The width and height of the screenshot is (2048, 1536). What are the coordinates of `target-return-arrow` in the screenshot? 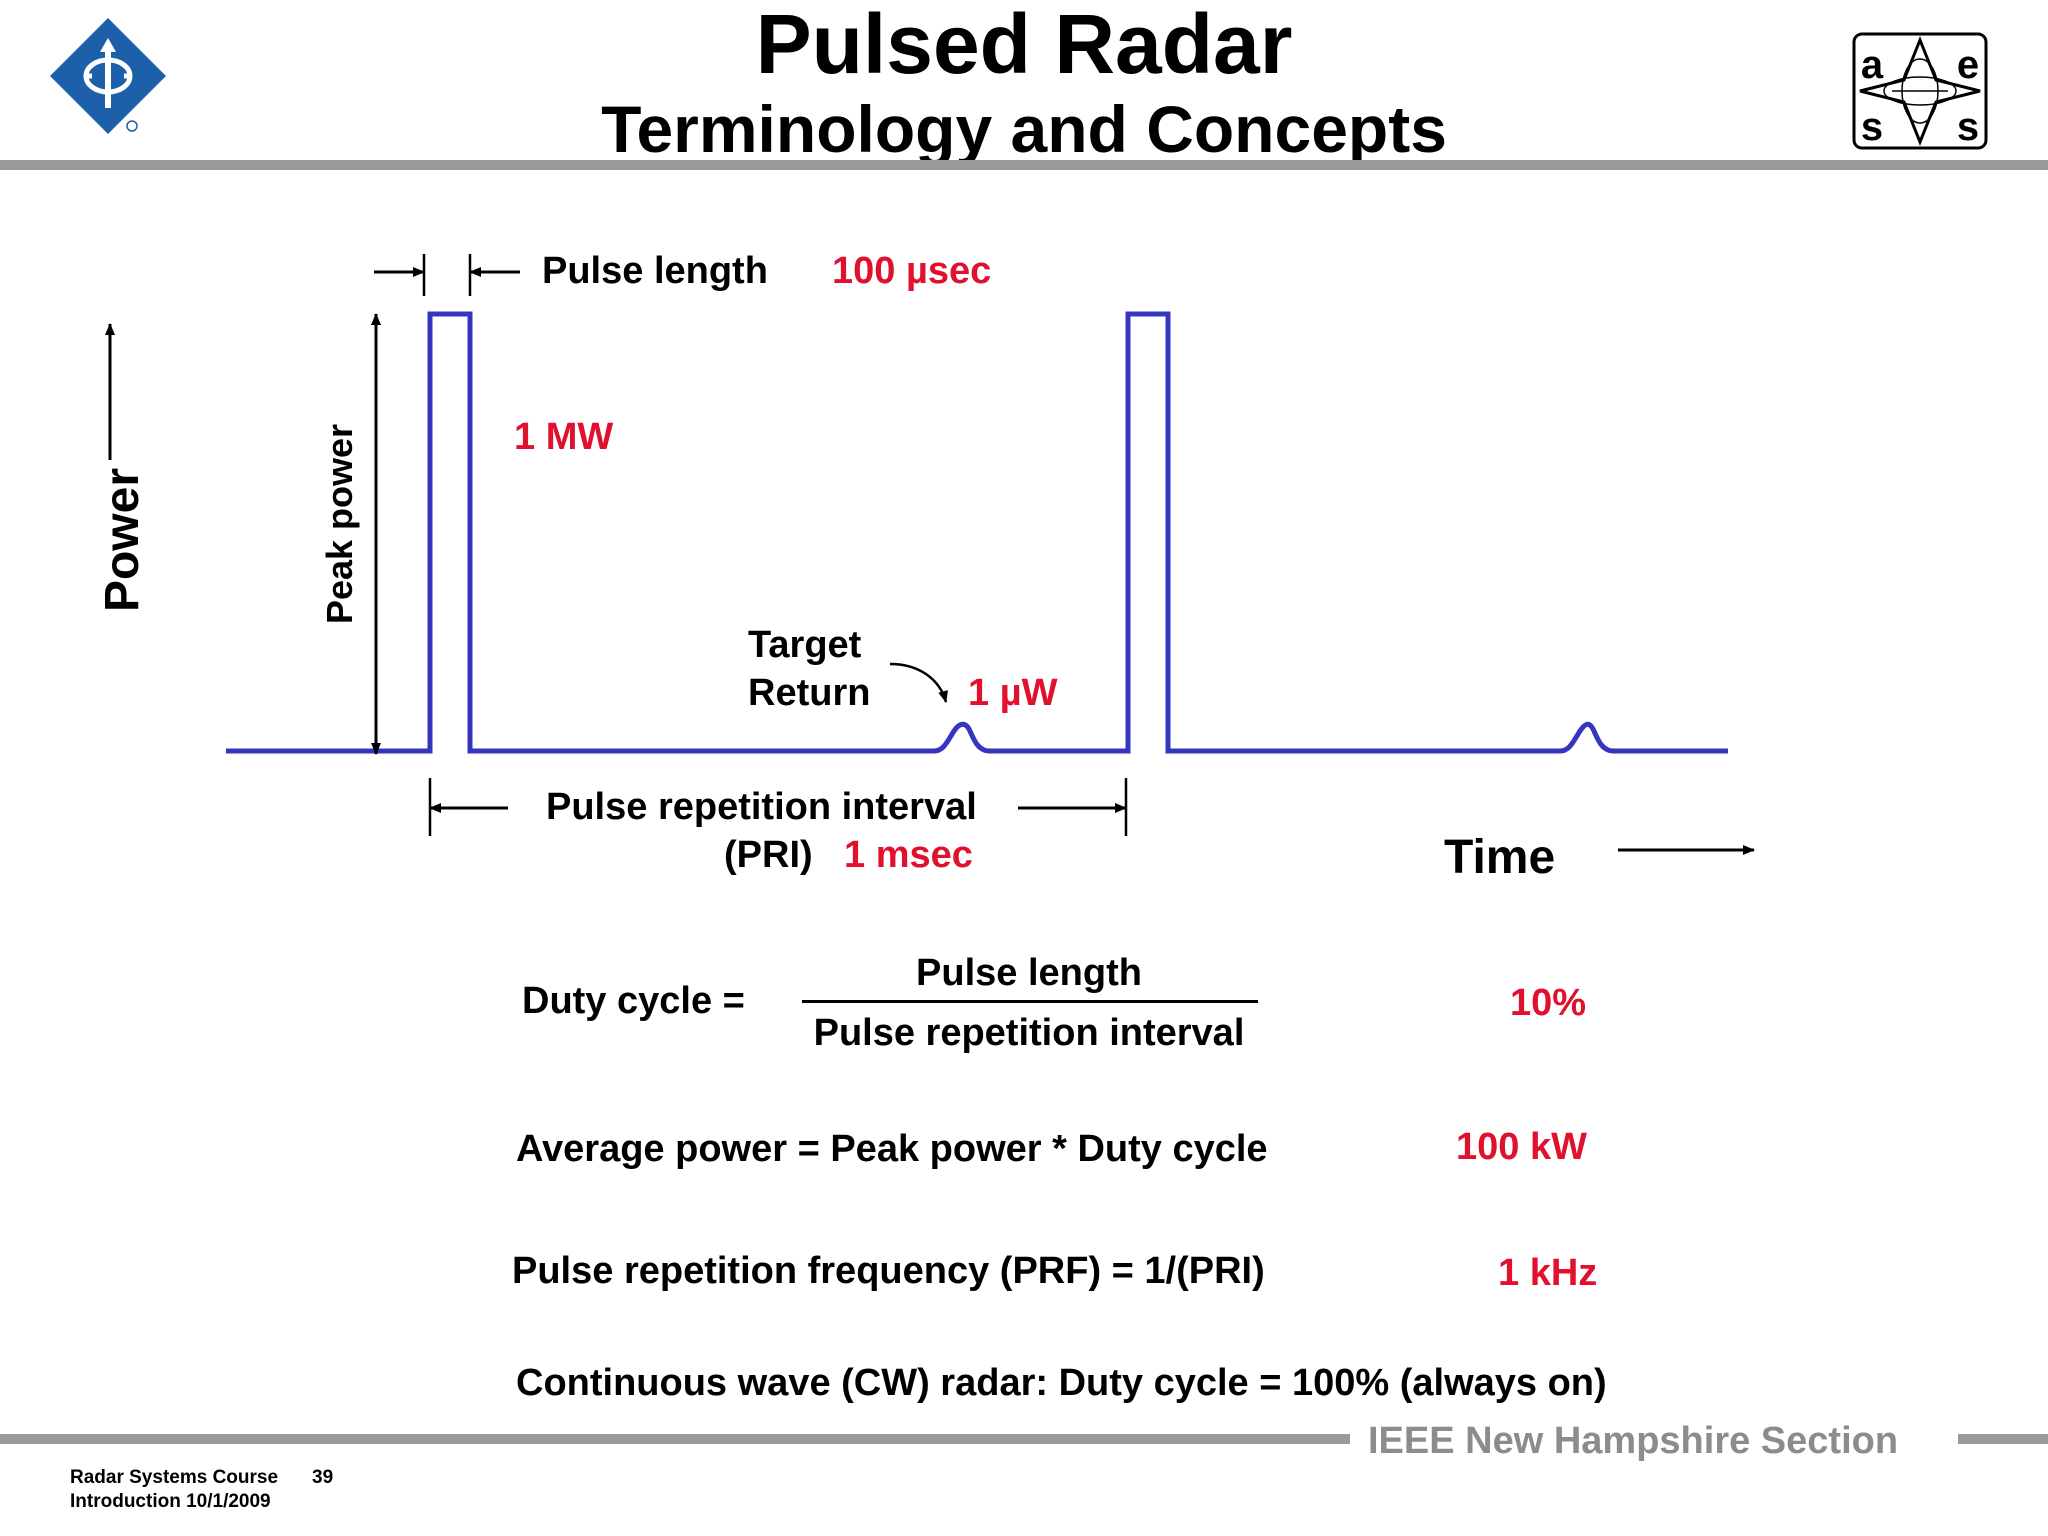 It's located at (918, 682).